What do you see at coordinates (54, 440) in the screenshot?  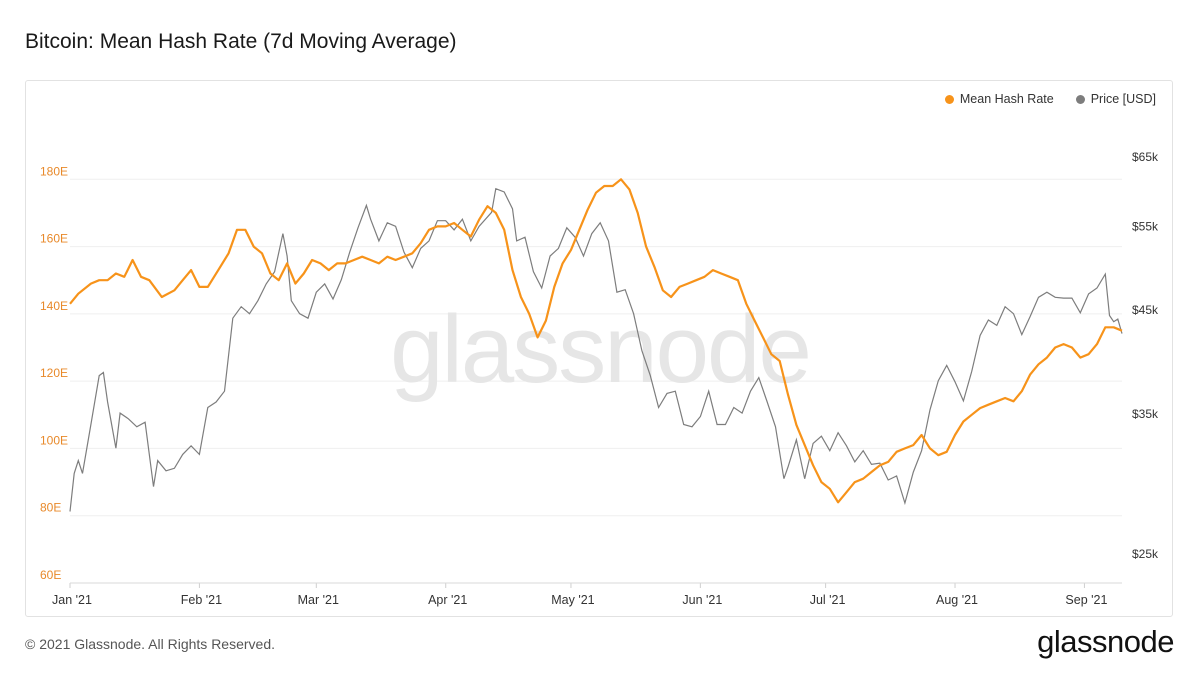 I see `y-left-tick-label: 100E` at bounding box center [54, 440].